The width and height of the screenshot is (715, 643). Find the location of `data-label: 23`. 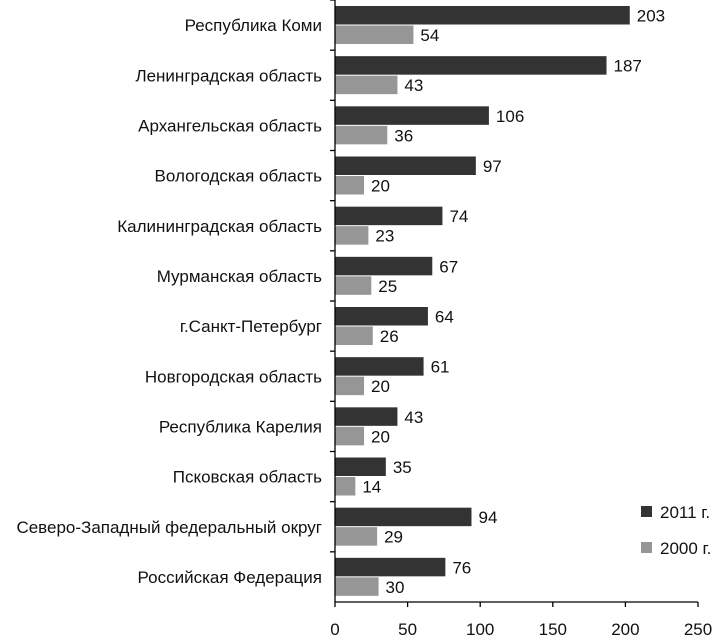

data-label: 23 is located at coordinates (384, 236).